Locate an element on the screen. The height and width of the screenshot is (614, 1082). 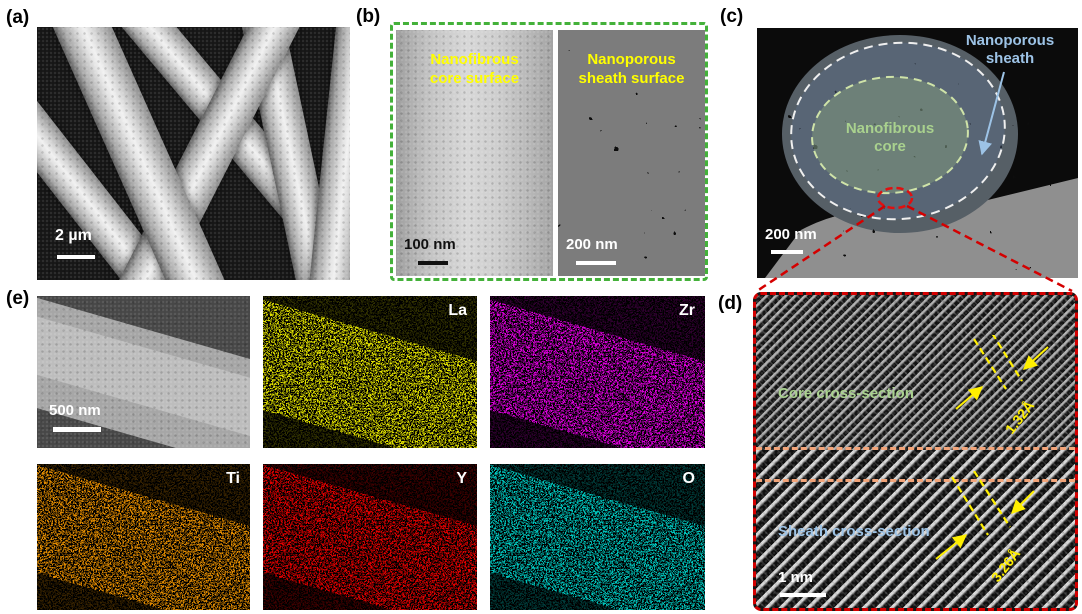
fiber-face is located at coordinates (900, 134).